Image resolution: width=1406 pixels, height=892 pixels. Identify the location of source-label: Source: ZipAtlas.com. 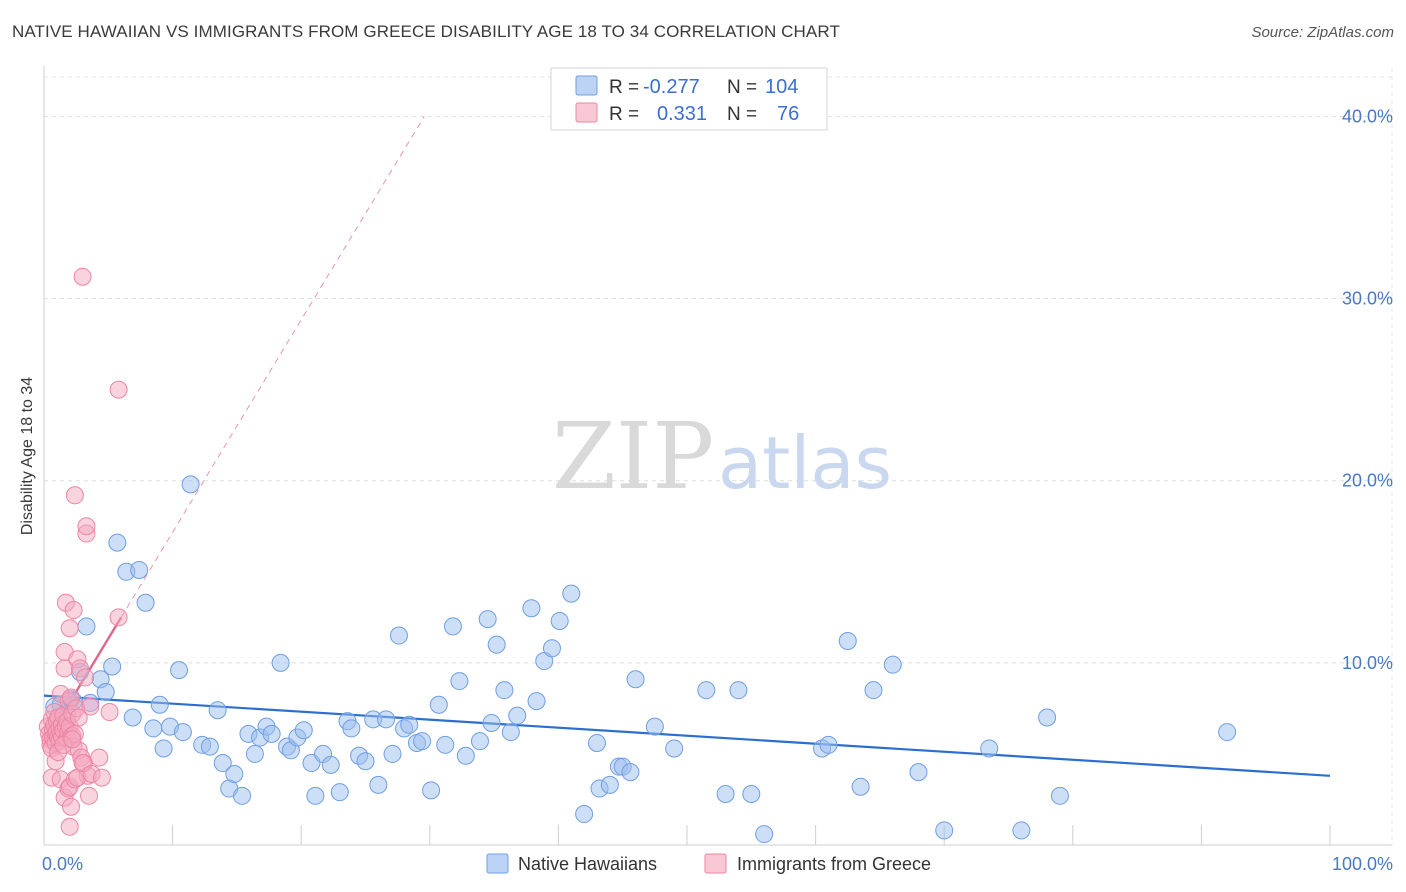
(1322, 32).